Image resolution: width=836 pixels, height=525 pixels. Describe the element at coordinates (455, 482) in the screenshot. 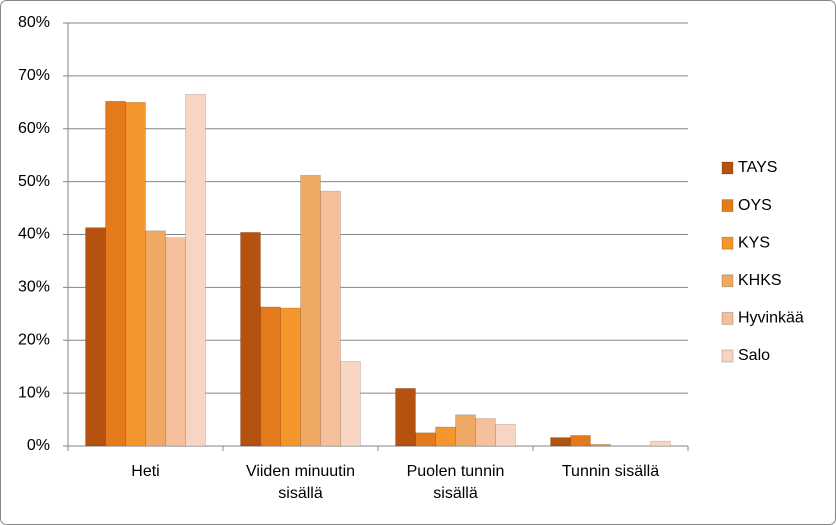

I see `x-tick-label: Puolen tunnin sisällä` at that location.